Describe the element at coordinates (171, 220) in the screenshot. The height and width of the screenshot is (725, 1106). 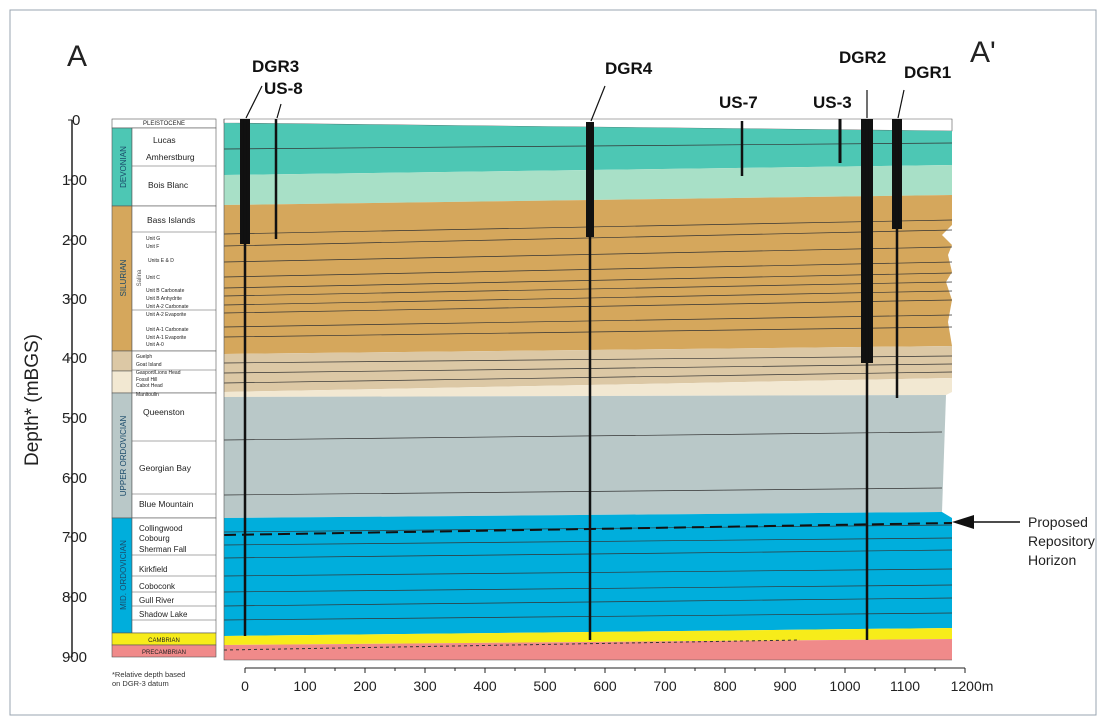
I see `formation-label: Bass Islands` at that location.